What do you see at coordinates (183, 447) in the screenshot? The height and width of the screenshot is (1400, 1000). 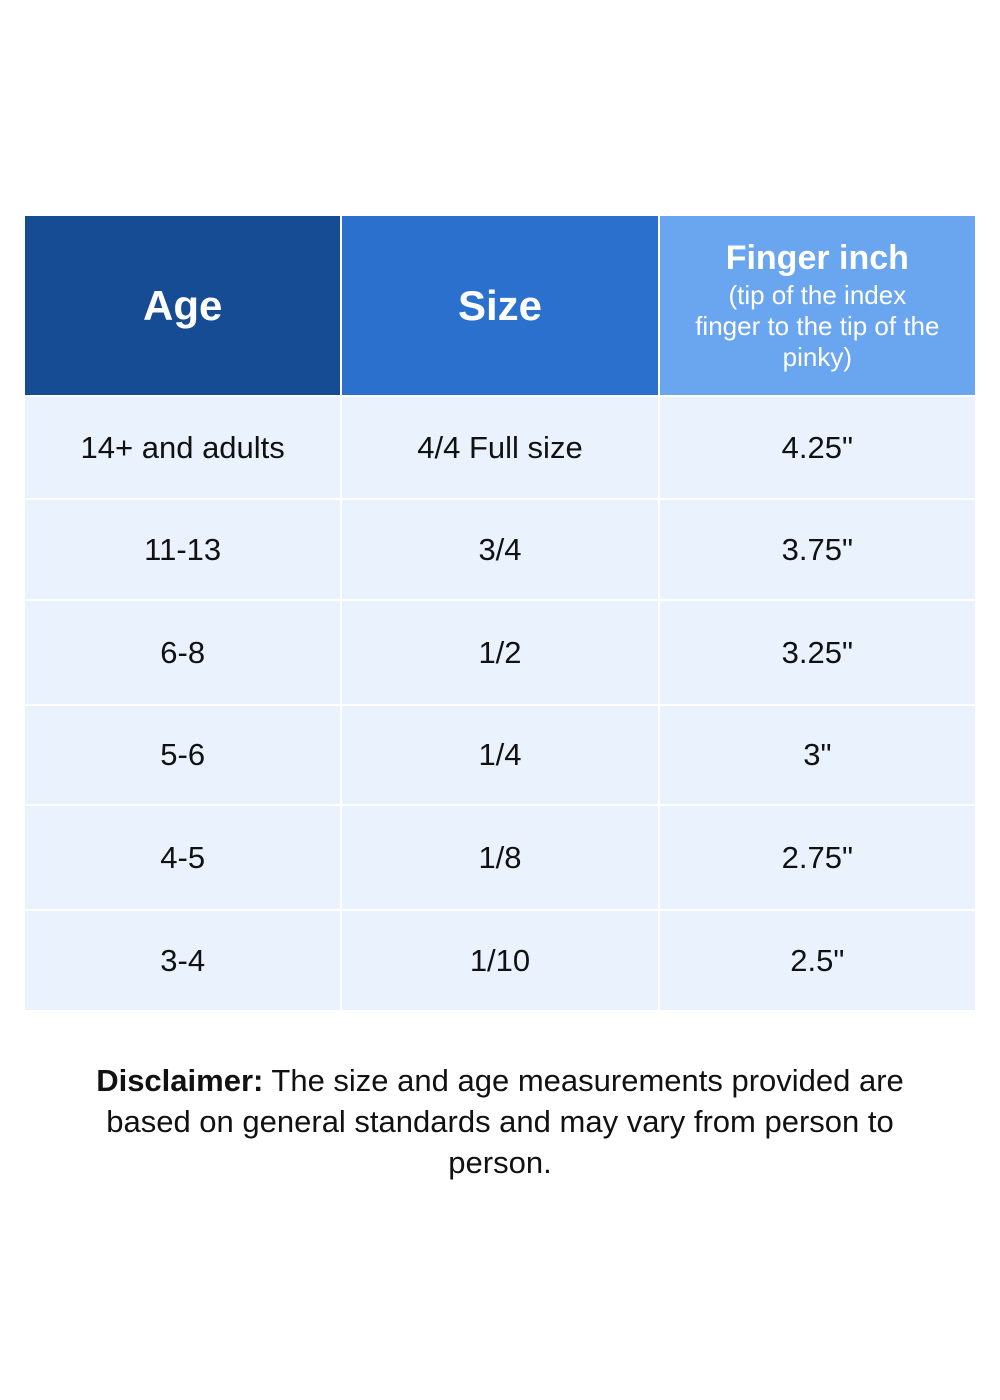 I see `table-cell: 14+ and adults` at bounding box center [183, 447].